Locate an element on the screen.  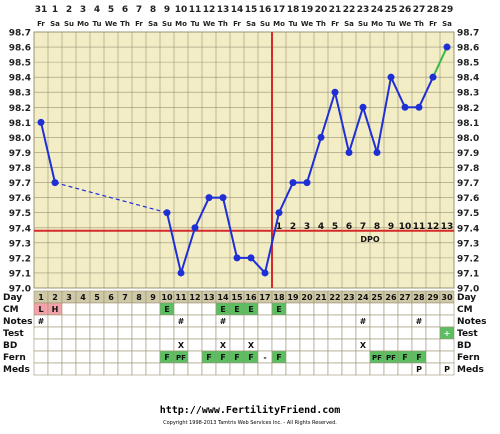
cycle-day: 30 is located at coordinates (447, 297).